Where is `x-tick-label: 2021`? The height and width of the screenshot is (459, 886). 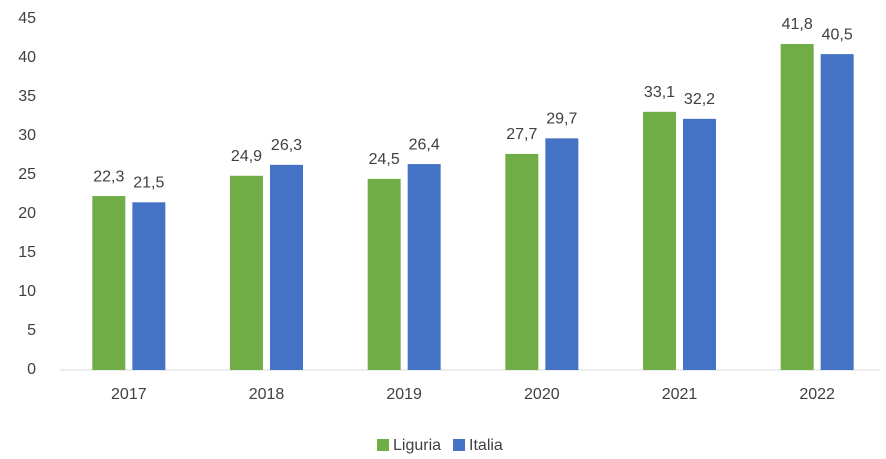 x-tick-label: 2021 is located at coordinates (680, 394).